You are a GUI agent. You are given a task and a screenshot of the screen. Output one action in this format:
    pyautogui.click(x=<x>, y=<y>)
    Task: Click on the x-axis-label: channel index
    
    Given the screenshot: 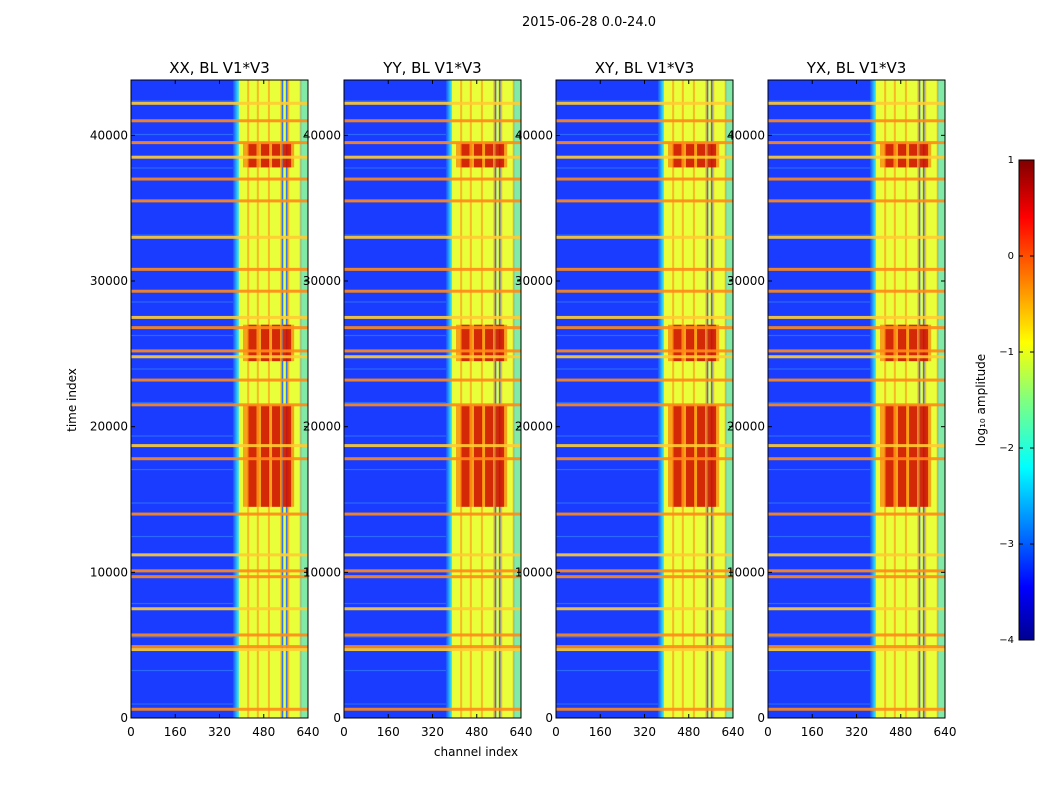 What is the action you would take?
    pyautogui.click(x=476, y=752)
    